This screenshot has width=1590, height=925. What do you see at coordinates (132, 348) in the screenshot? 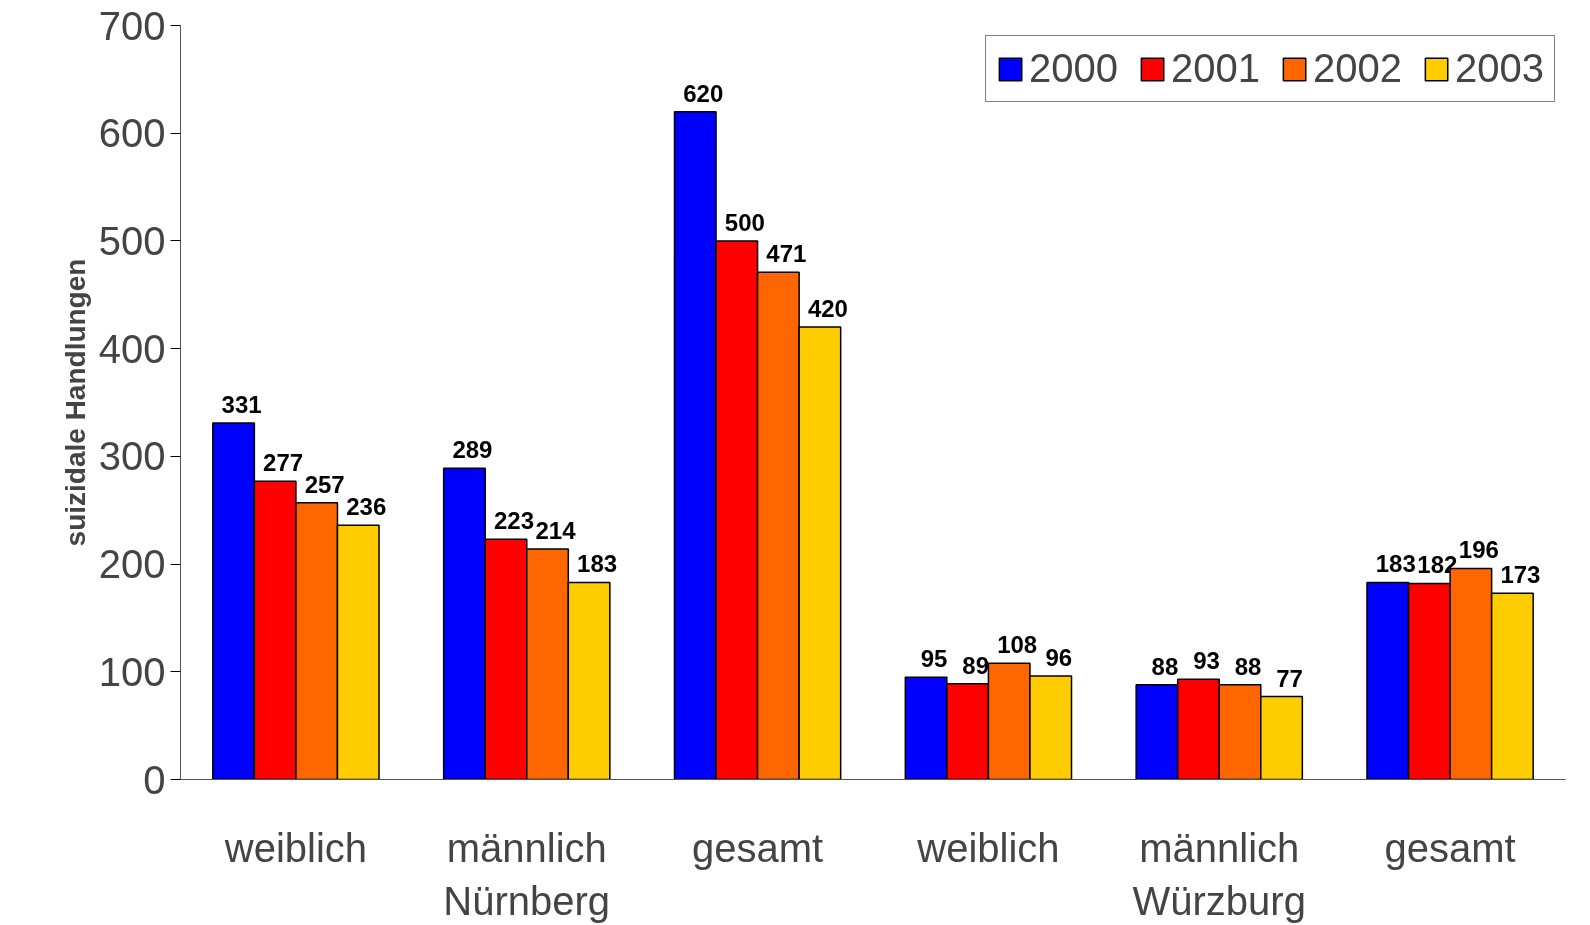
I see `y-tick-label: 400` at bounding box center [132, 348].